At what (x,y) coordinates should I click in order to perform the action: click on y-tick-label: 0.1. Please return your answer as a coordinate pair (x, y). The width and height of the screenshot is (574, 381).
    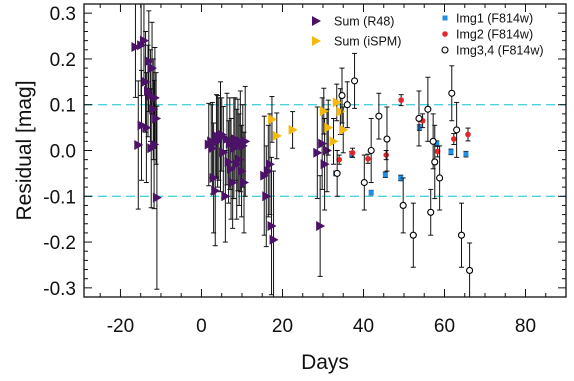
    Looking at the image, I should click on (63, 106).